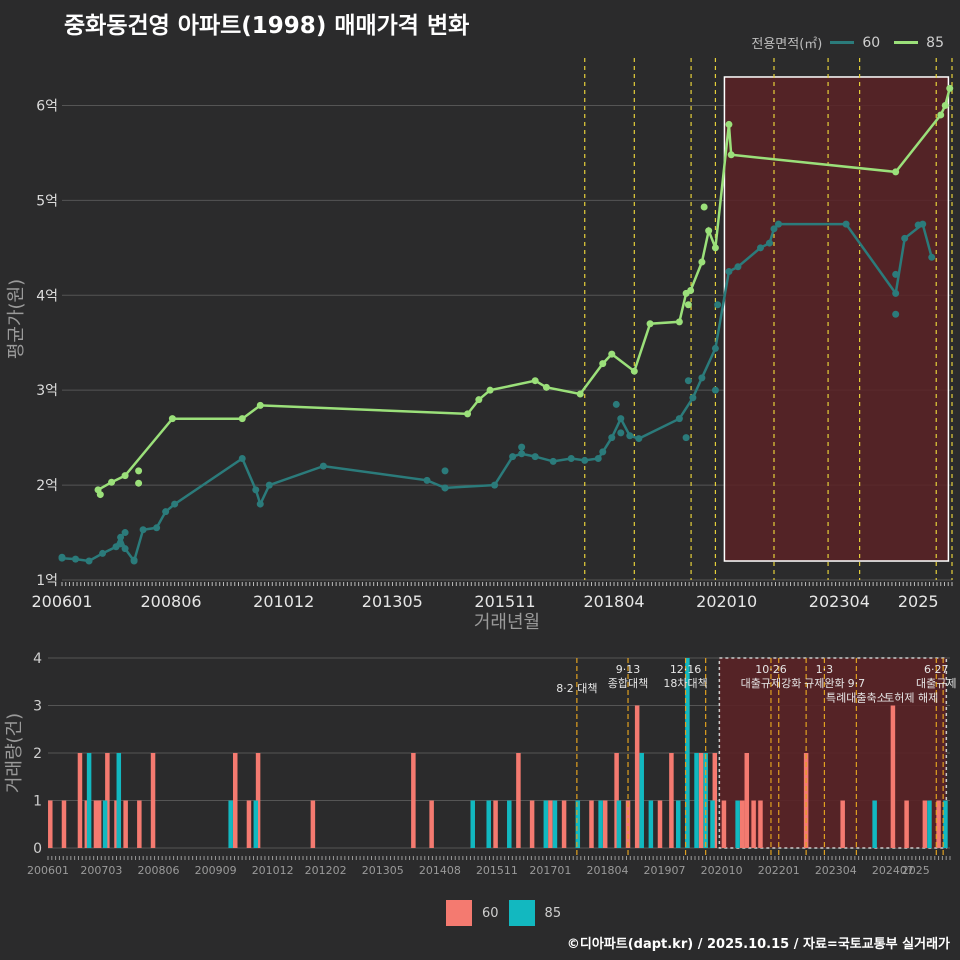  What do you see at coordinates (628, 669) in the screenshot?
I see `policy-annotation: 9·13` at bounding box center [628, 669].